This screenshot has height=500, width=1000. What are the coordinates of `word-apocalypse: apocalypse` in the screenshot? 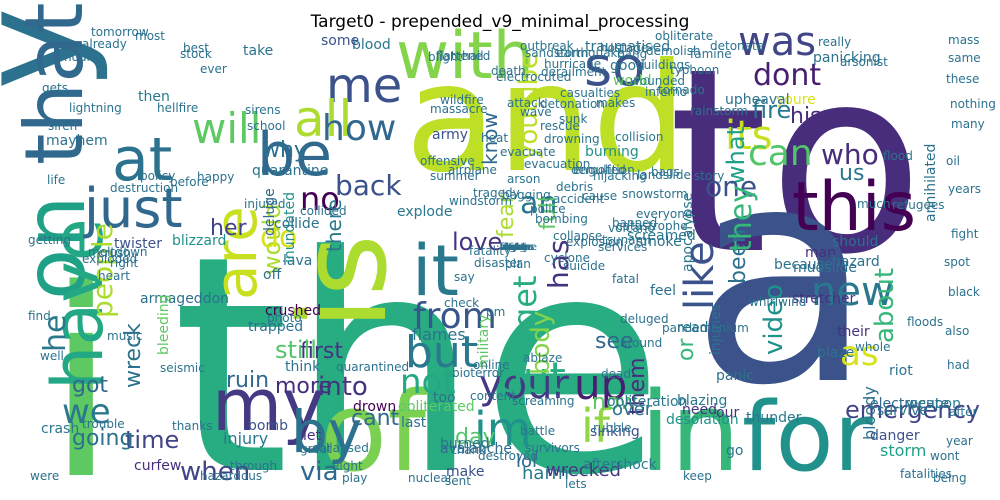 It's located at (688, 232).